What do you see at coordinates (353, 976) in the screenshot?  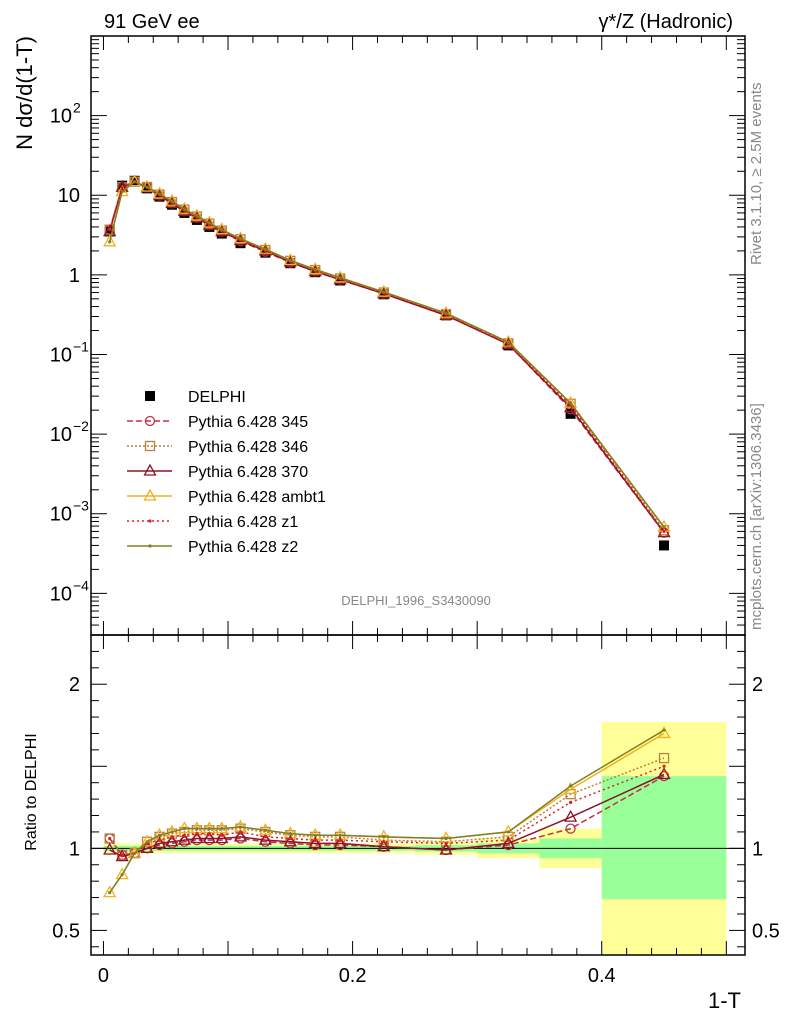 I see `x-tick-label: 0.2` at bounding box center [353, 976].